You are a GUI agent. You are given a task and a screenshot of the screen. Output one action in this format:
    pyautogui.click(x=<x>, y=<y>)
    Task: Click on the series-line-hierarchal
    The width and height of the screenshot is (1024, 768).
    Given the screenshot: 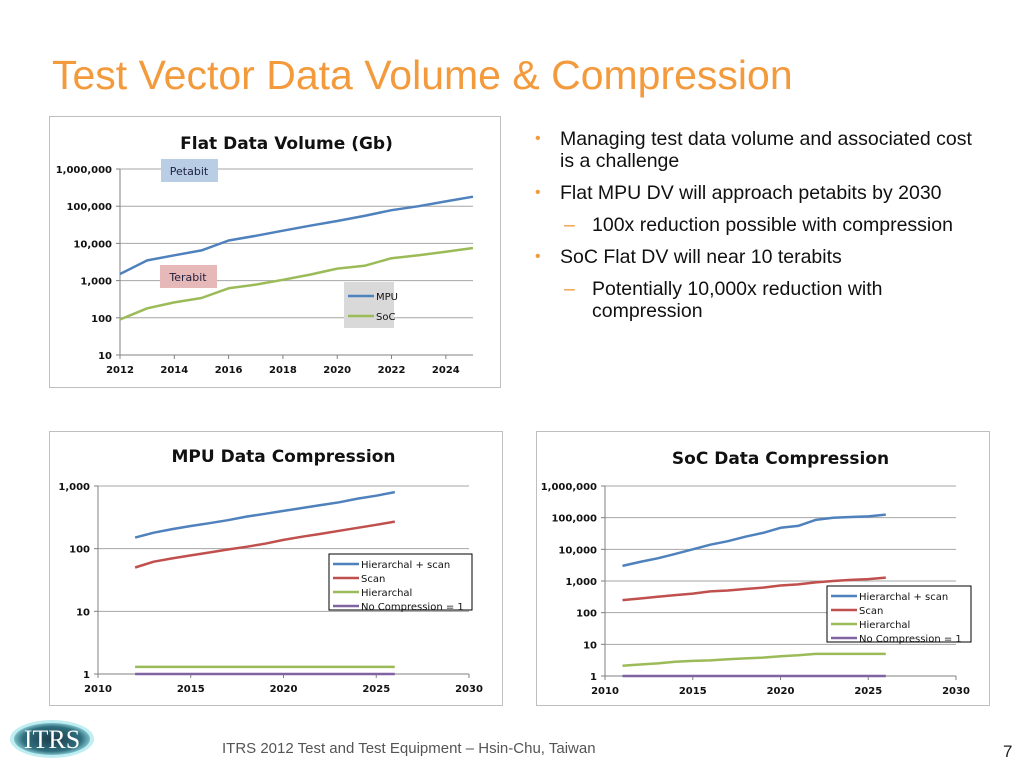 What is the action you would take?
    pyautogui.click(x=754, y=660)
    